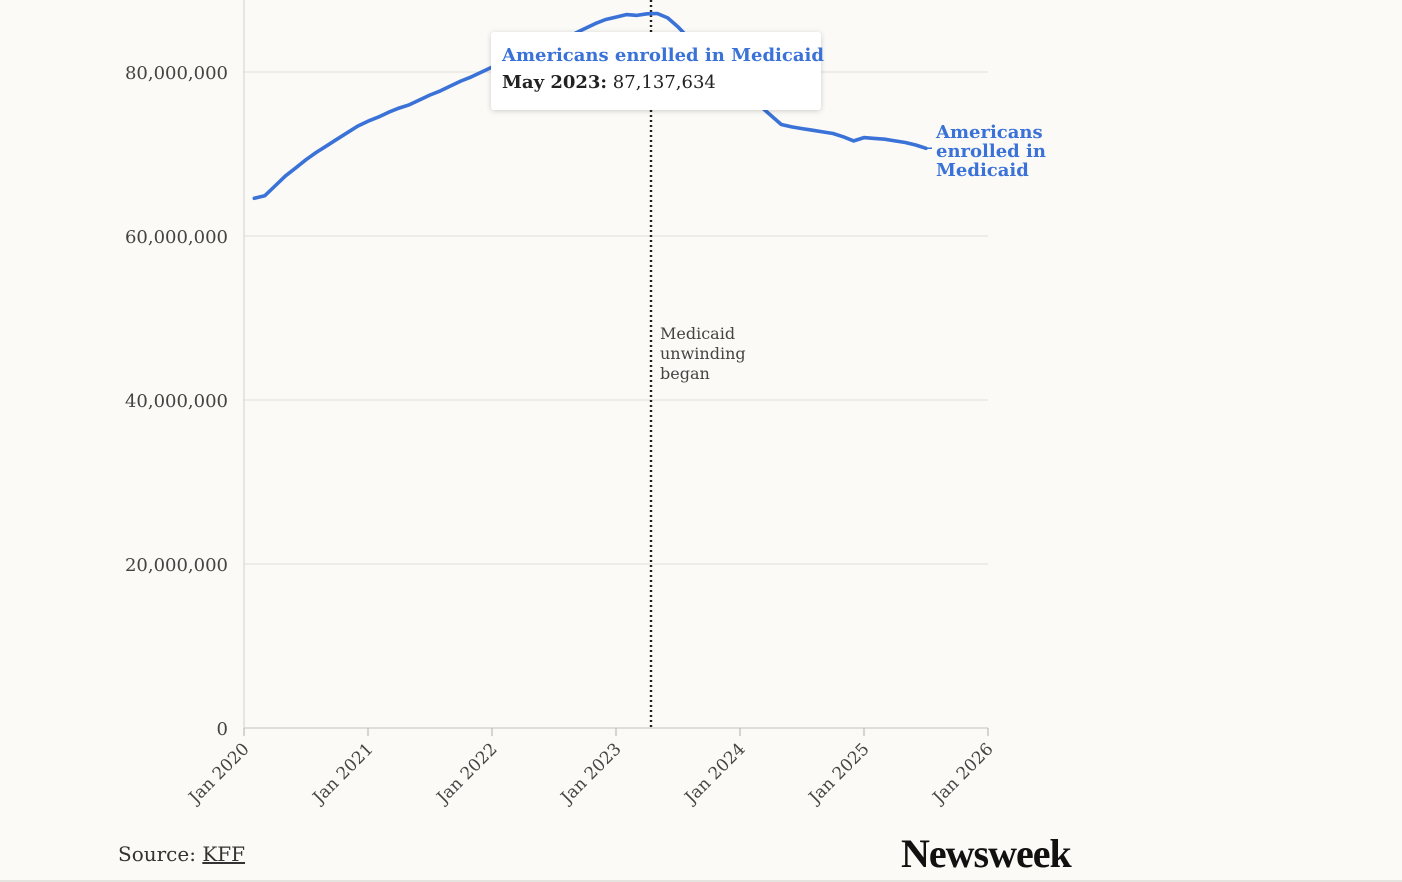 This screenshot has height=882, width=1402. Describe the element at coordinates (664, 82) in the screenshot. I see `tooltip-value: 87,137,634` at that location.